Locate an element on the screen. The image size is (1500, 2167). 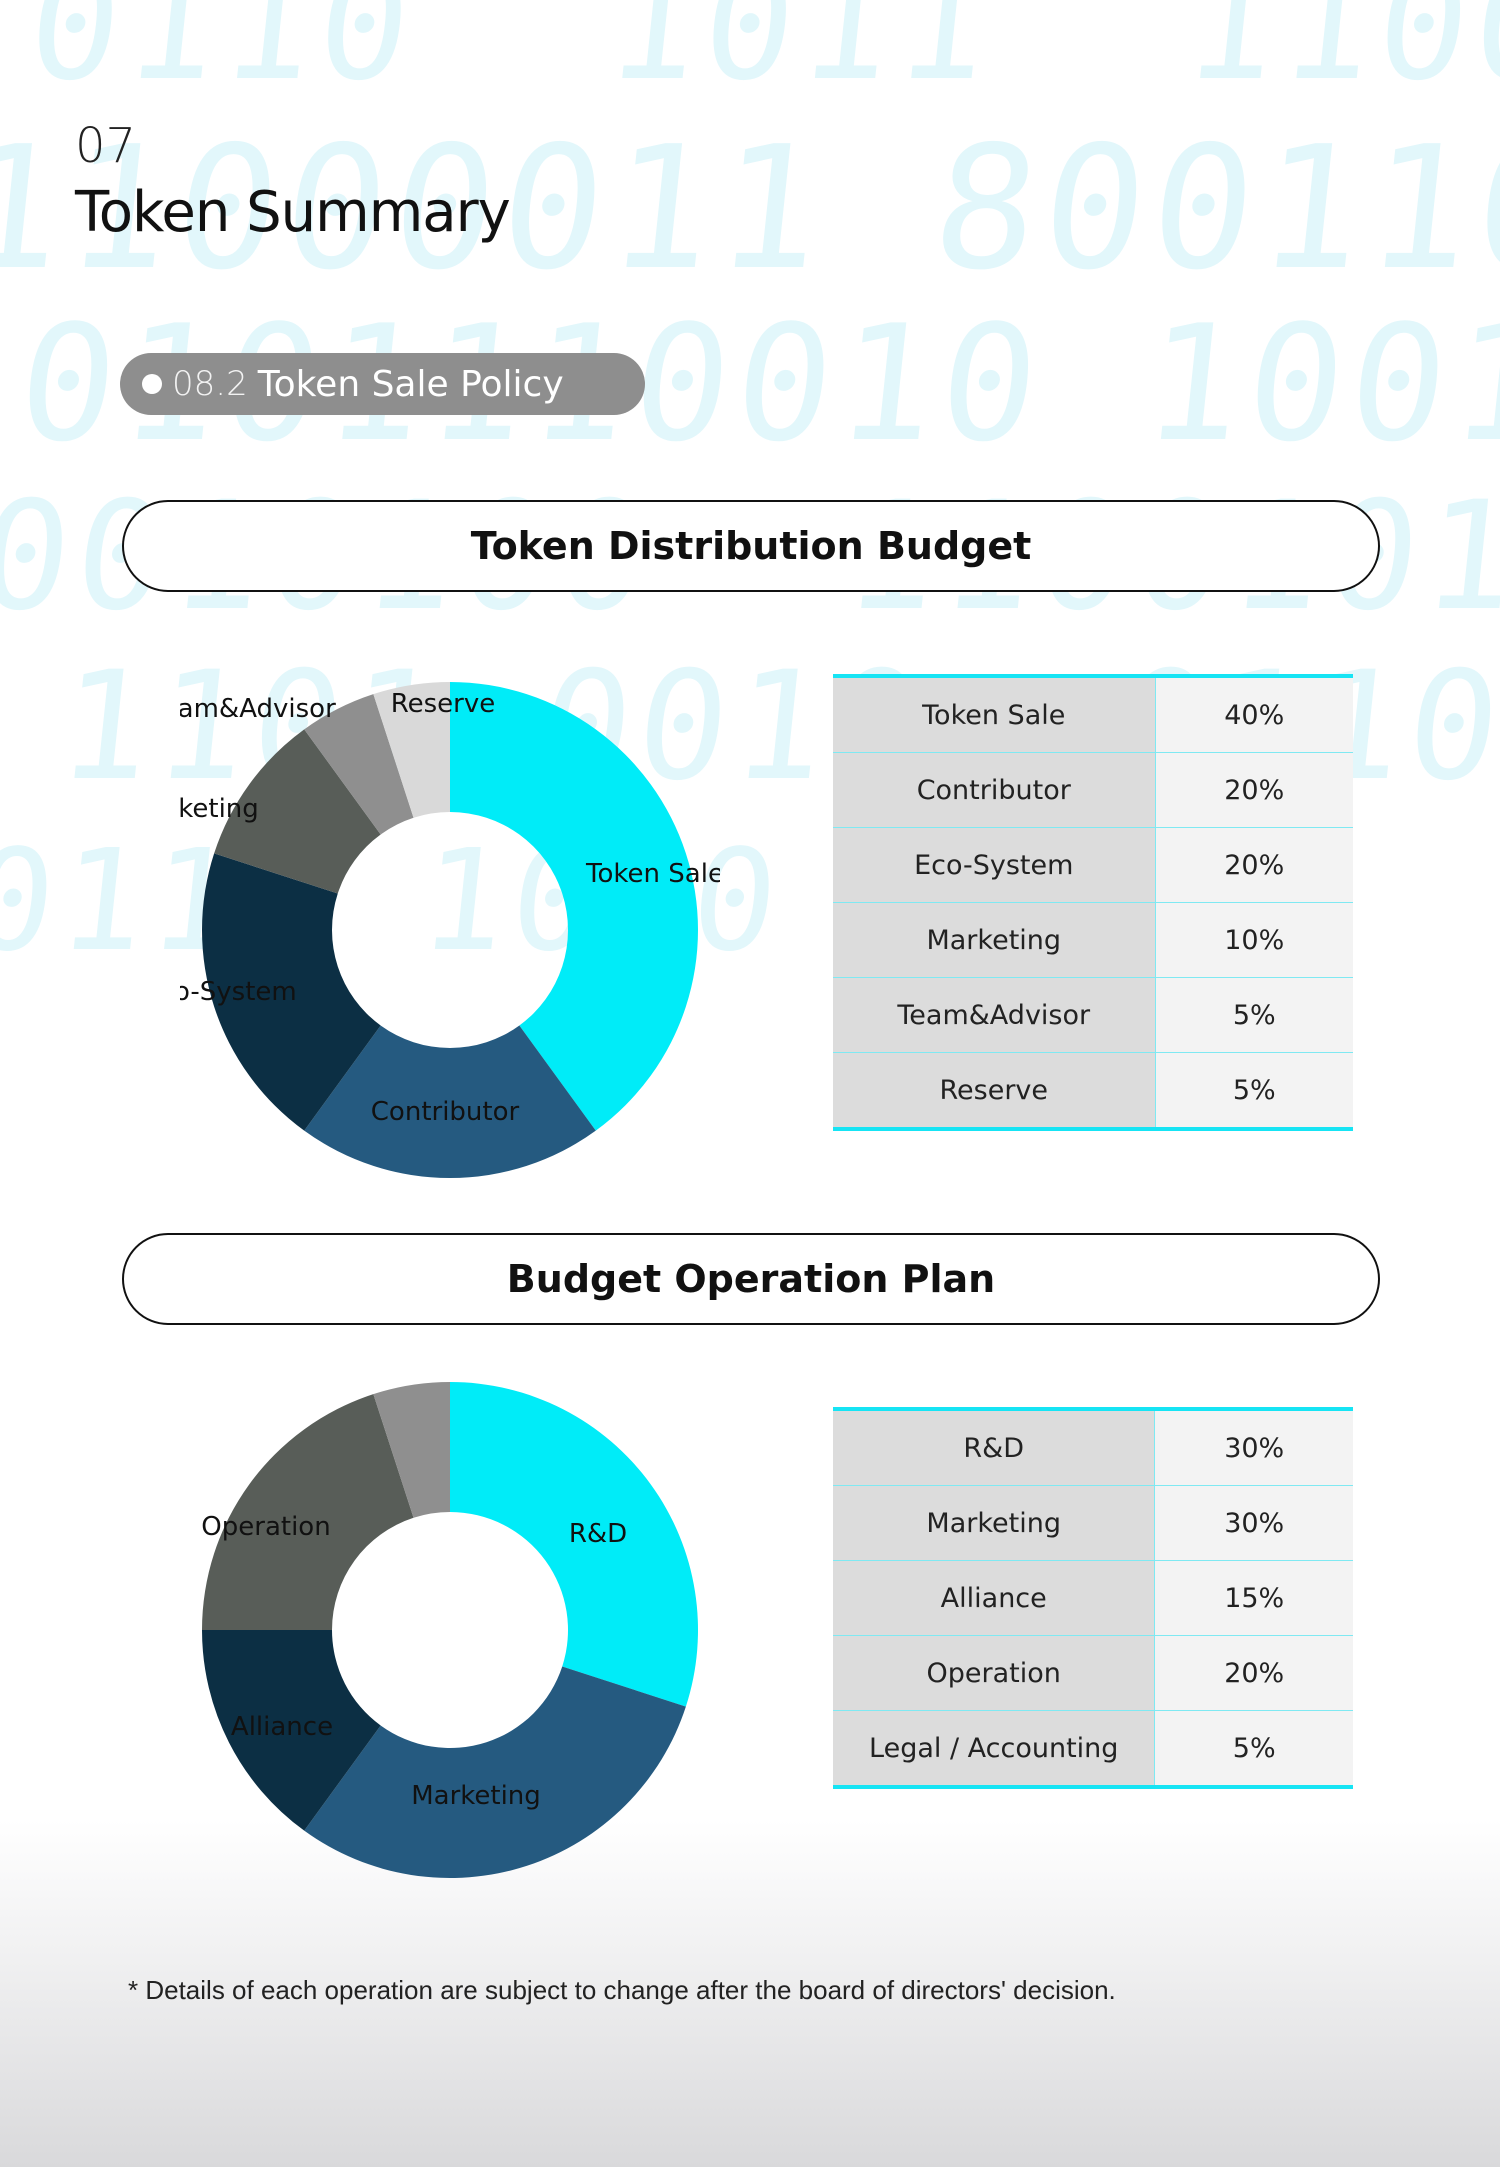
distribution-table-row: Team&Advisor 5% is located at coordinates (1093, 1015).